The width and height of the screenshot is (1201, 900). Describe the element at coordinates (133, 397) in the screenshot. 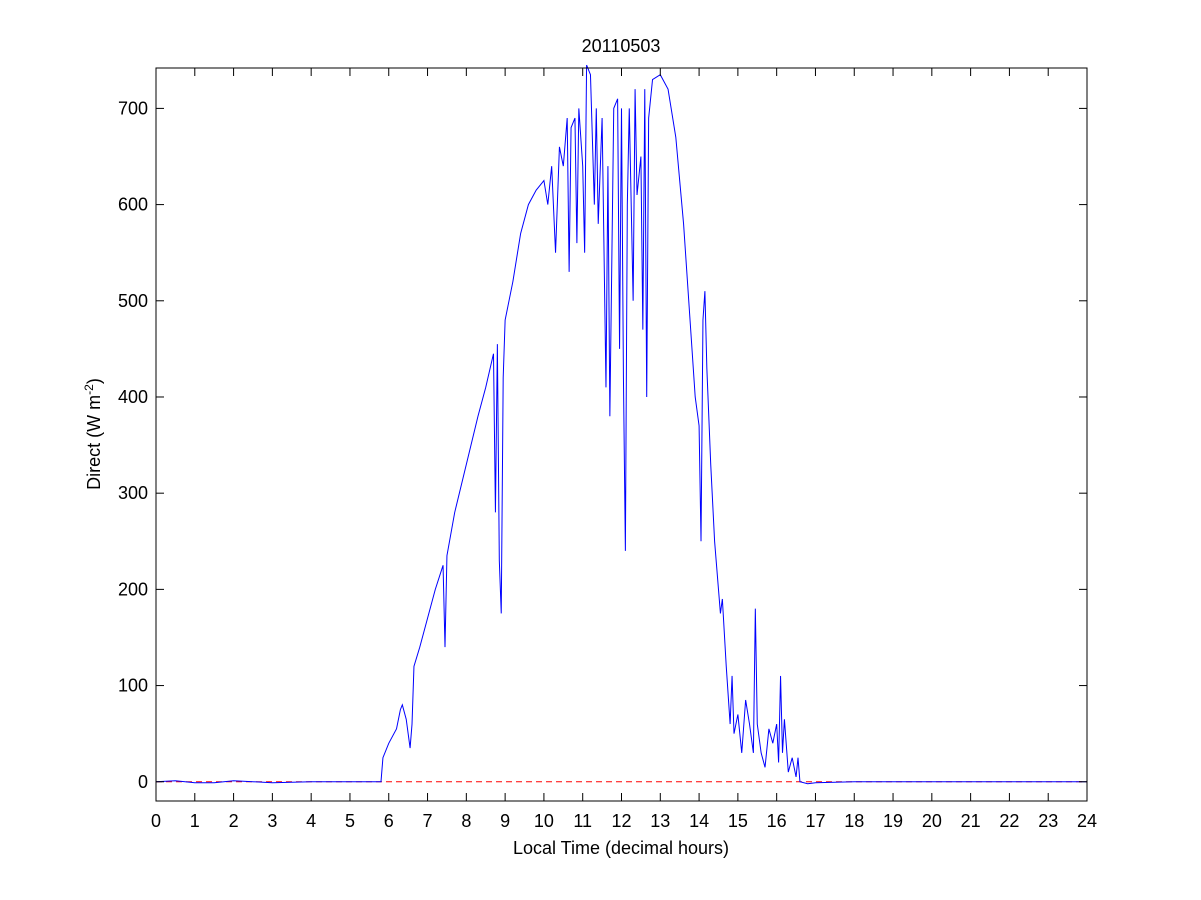

I see `y-tick-label: 400` at that location.